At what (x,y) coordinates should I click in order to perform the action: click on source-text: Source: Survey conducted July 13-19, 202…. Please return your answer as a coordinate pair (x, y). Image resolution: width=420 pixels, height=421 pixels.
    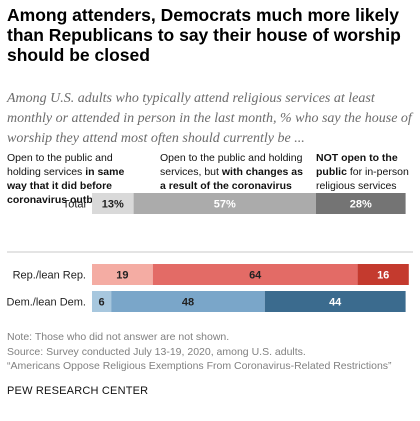
    Looking at the image, I should click on (156, 351).